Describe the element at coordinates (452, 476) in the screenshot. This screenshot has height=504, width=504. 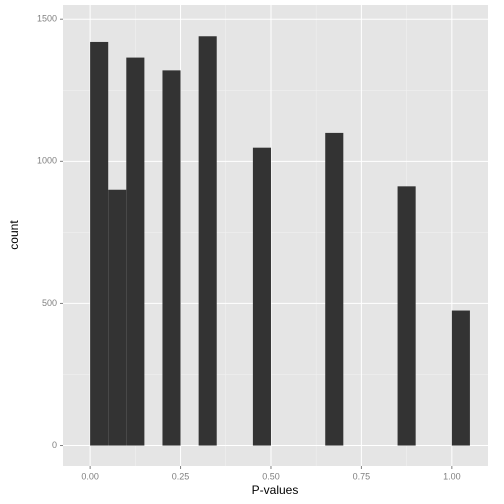
I see `x-tick-label: 1.00` at that location.